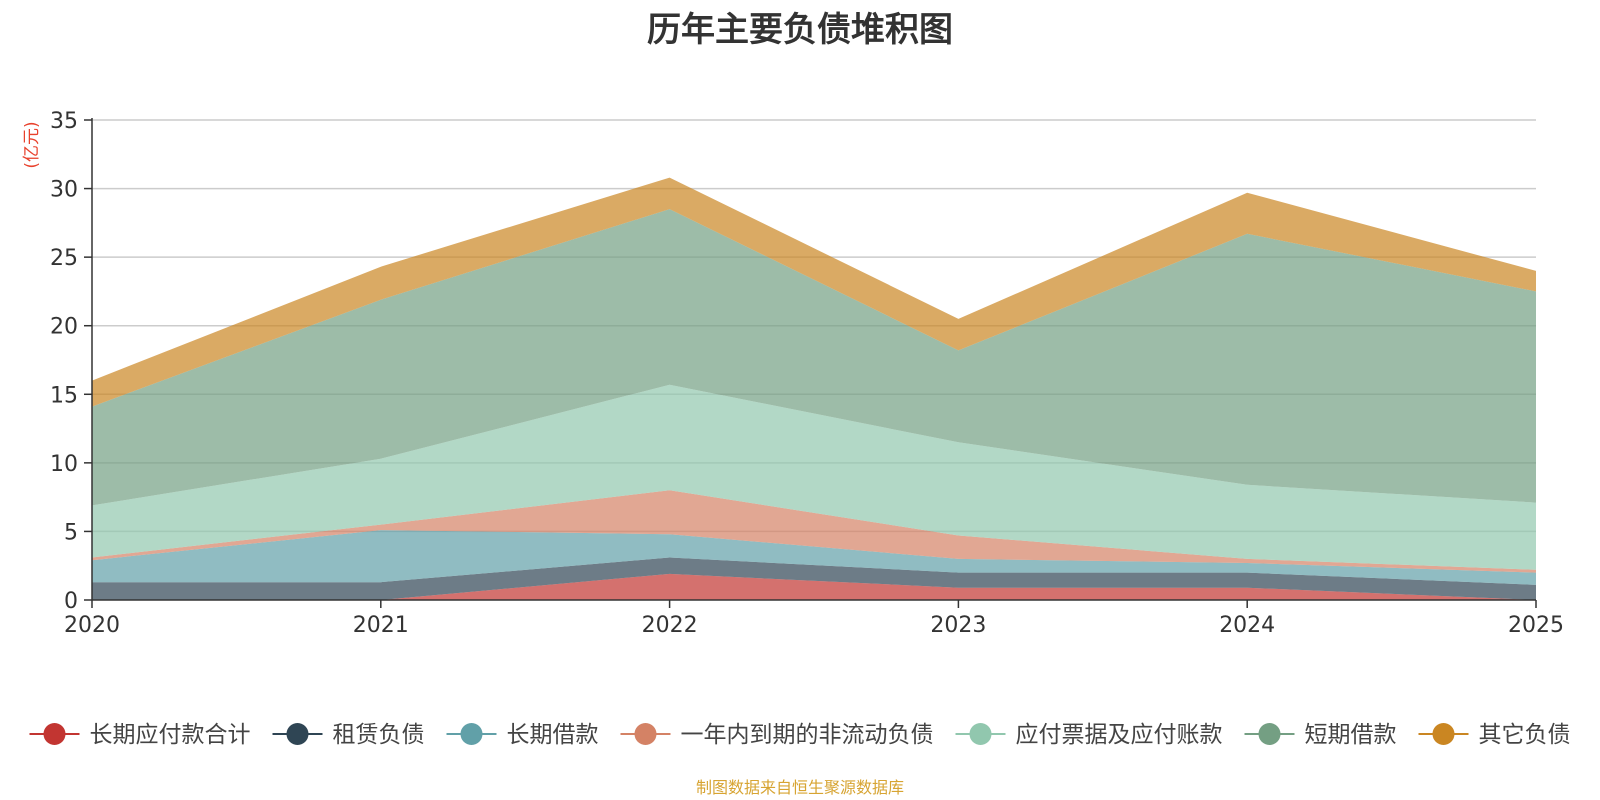 The width and height of the screenshot is (1600, 800). What do you see at coordinates (64, 464) in the screenshot?
I see `y-tick-label: 10` at bounding box center [64, 464].